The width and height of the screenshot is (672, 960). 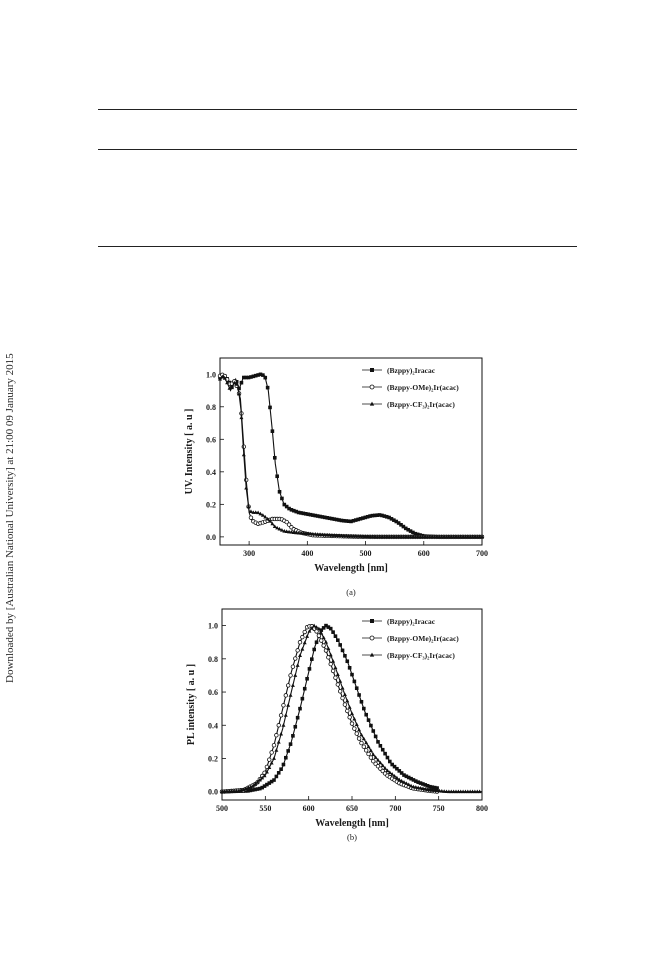 I want to click on y-tick-label: 0.2, so click(x=213, y=758).